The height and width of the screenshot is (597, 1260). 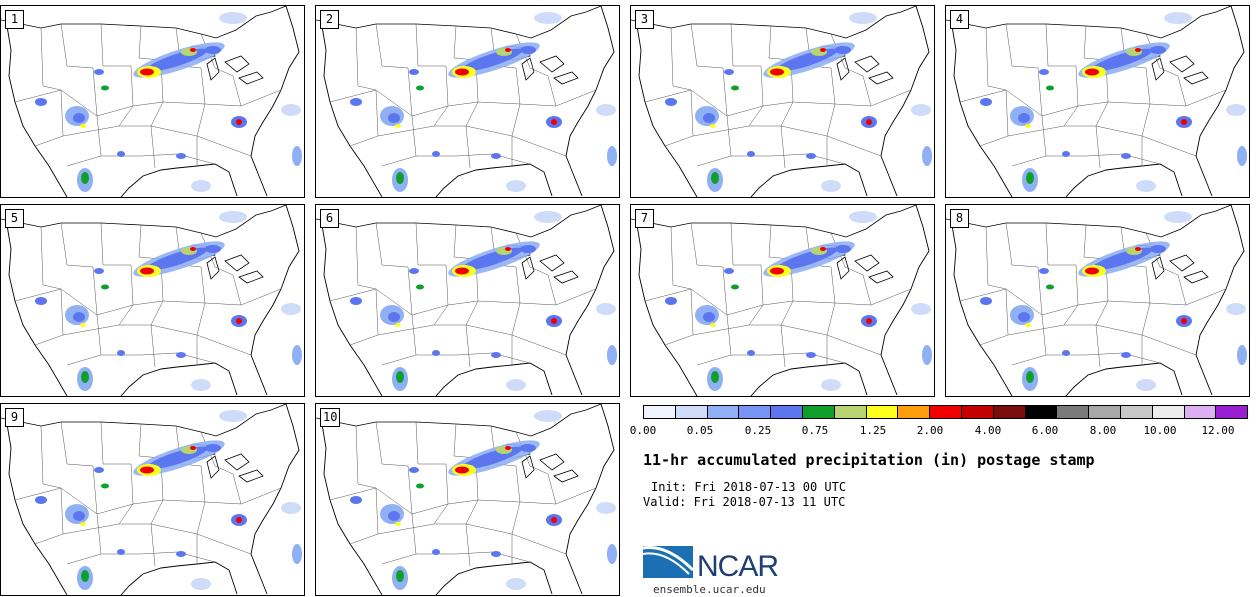 I want to click on colorbar-tick: 0.25, so click(x=758, y=430).